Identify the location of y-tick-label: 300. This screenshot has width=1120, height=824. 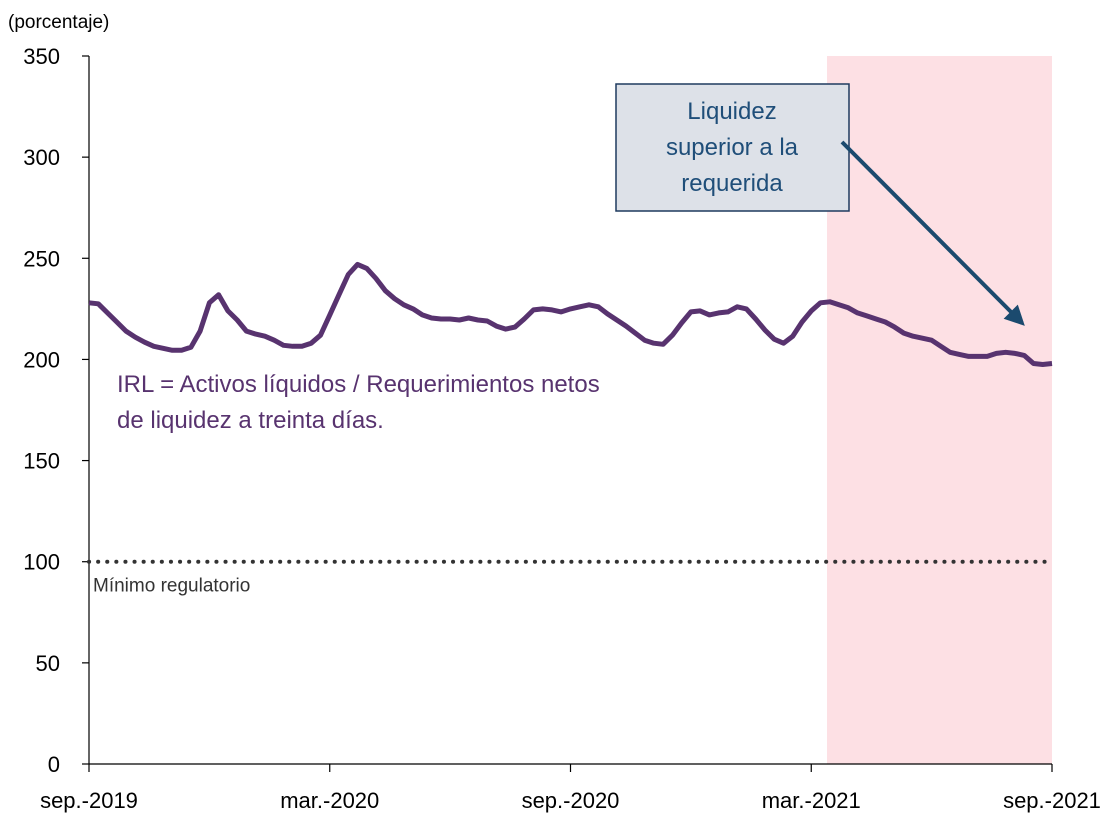
(41, 157).